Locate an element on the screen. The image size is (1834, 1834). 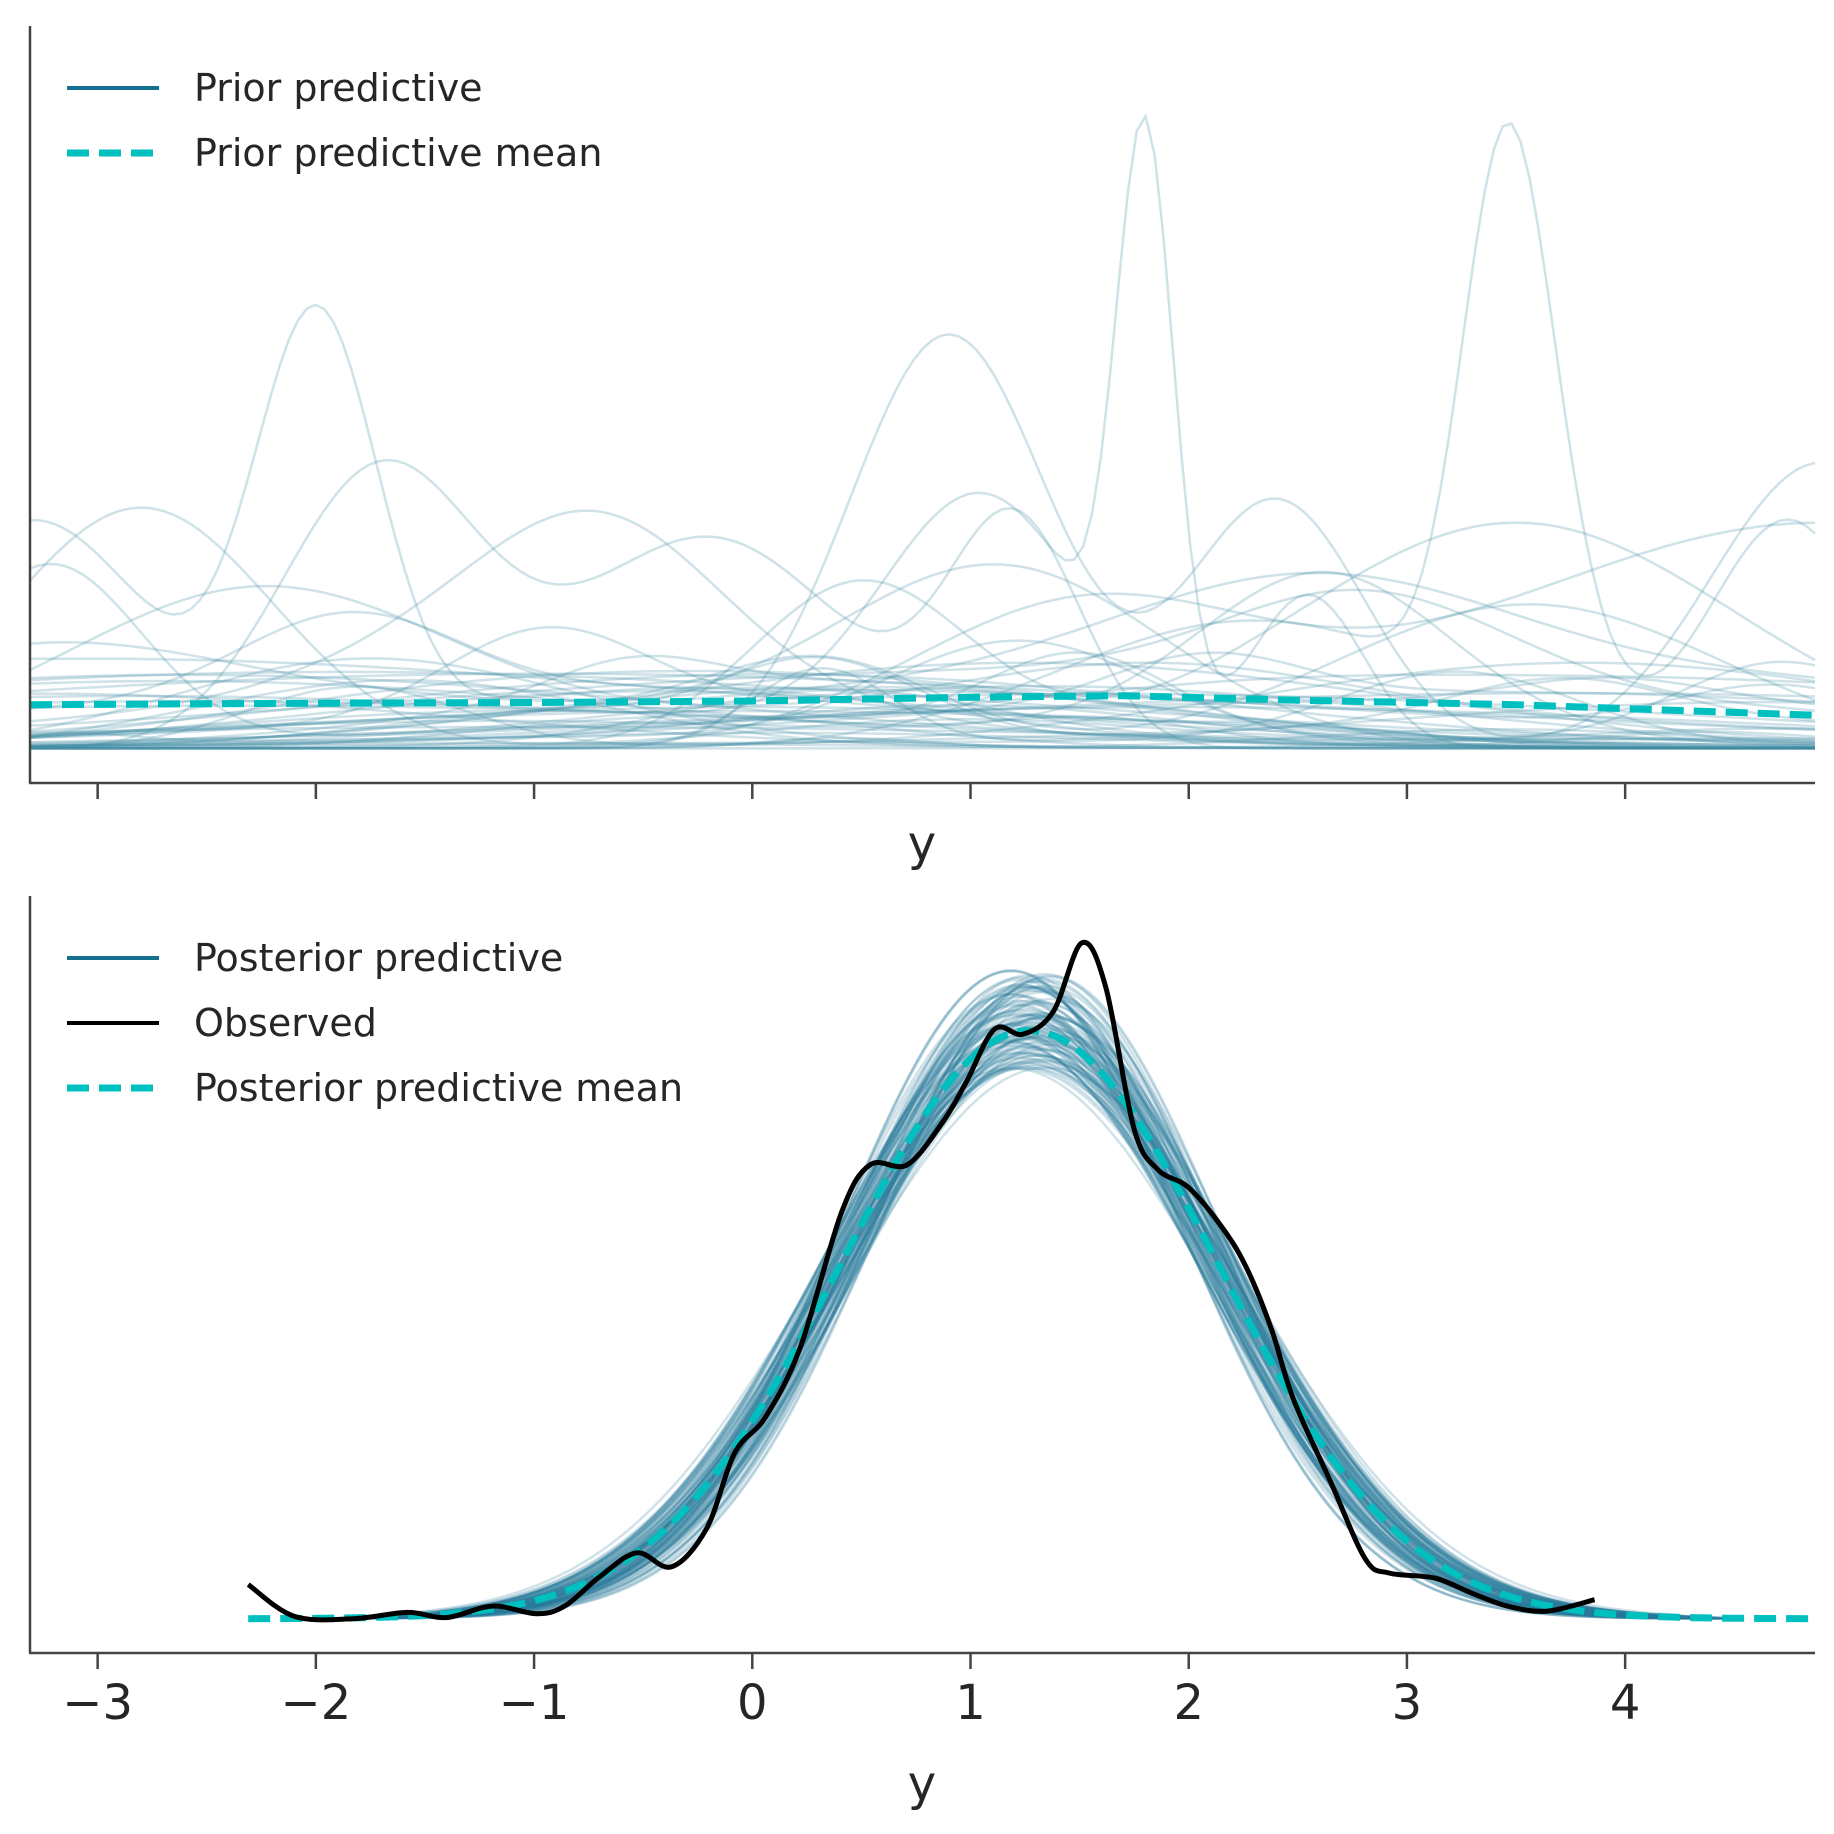
x-tick-label: 3 is located at coordinates (1407, 1703).